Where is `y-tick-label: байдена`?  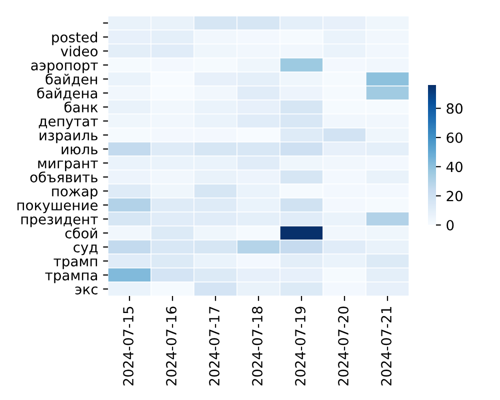
y-tick-label: байдена is located at coordinates (67, 93).